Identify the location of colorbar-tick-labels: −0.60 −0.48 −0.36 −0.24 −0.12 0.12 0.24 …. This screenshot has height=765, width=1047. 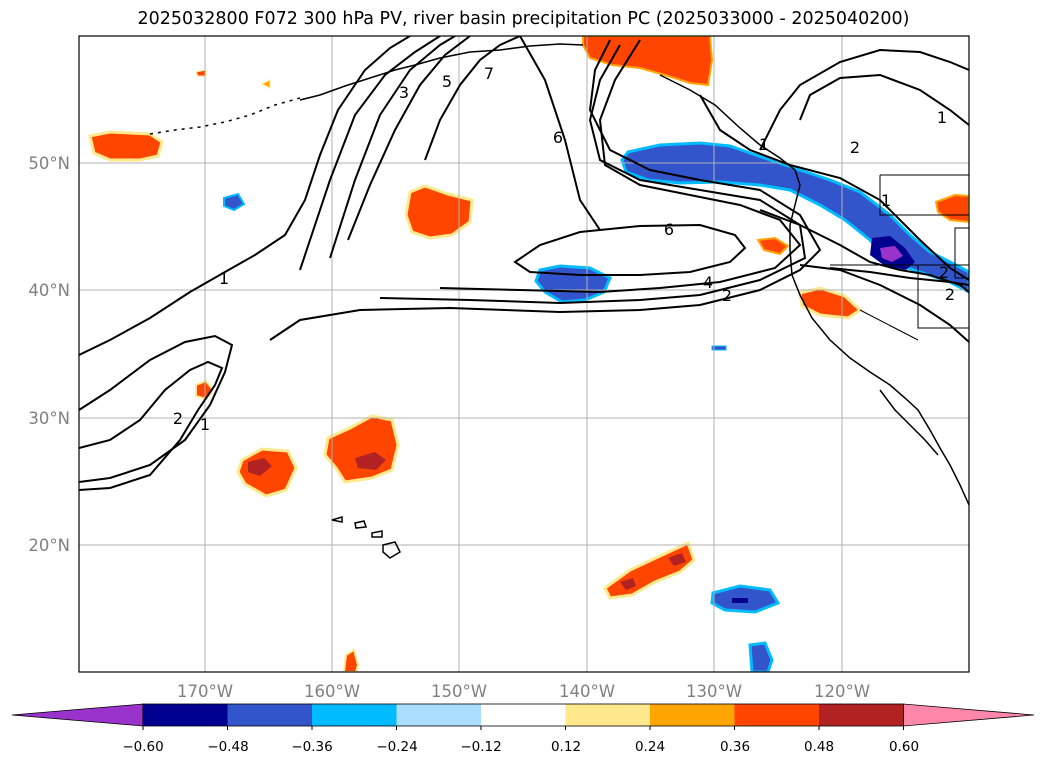
(520, 747).